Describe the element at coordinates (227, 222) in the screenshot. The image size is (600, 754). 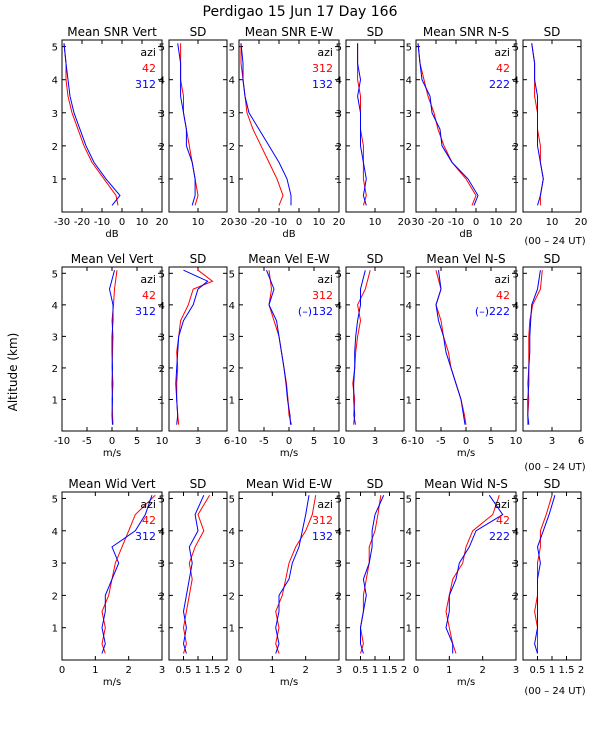
I see `x-tick-label: 20` at that location.